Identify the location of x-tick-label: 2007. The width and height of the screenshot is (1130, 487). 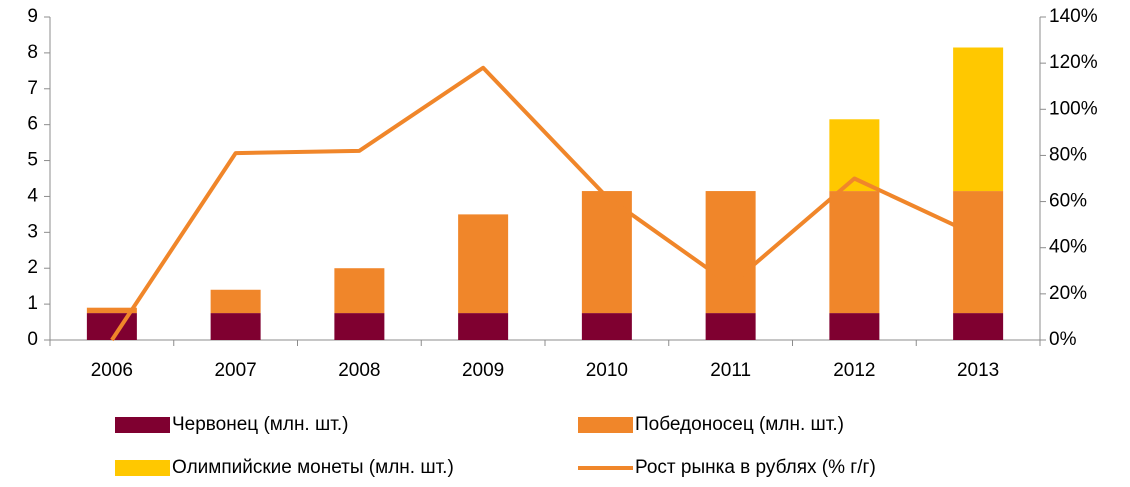
(235, 370).